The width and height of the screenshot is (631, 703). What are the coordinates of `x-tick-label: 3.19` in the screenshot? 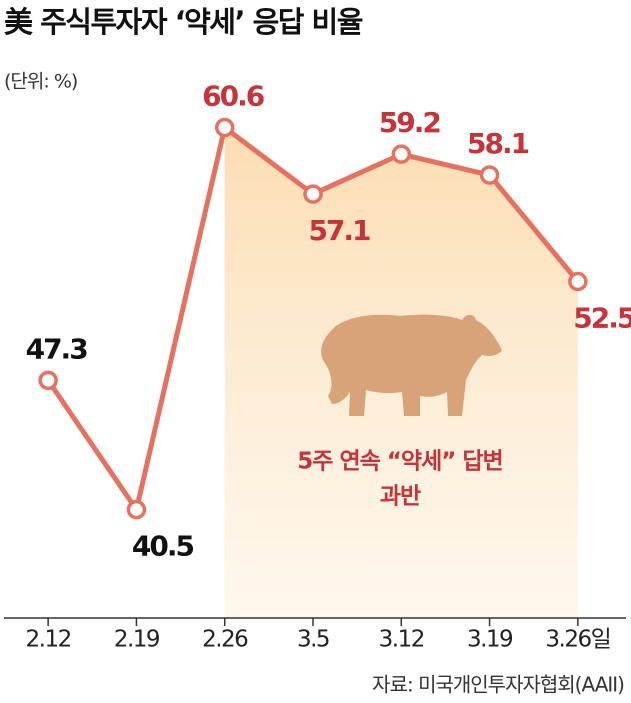 It's located at (490, 640).